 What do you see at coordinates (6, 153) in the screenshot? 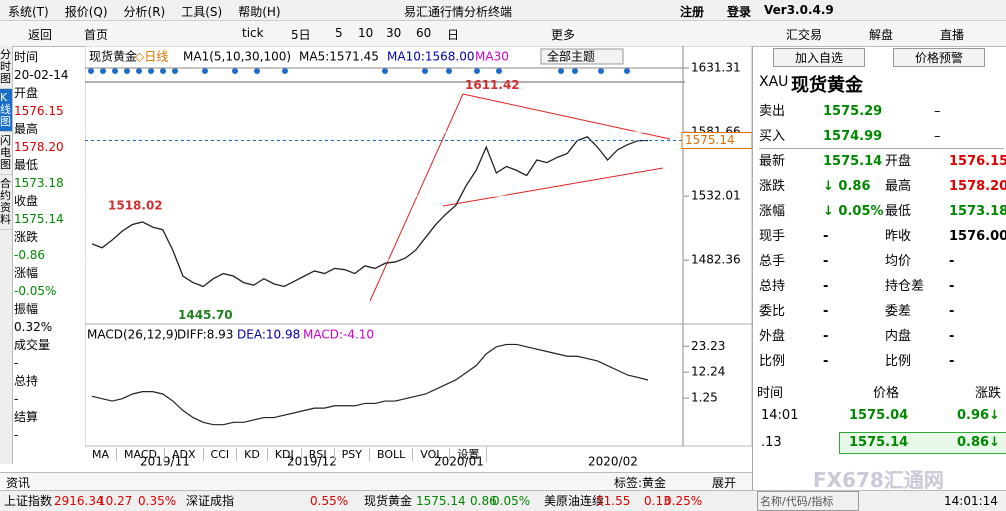
I see `side-tab: 闪电图` at bounding box center [6, 153].